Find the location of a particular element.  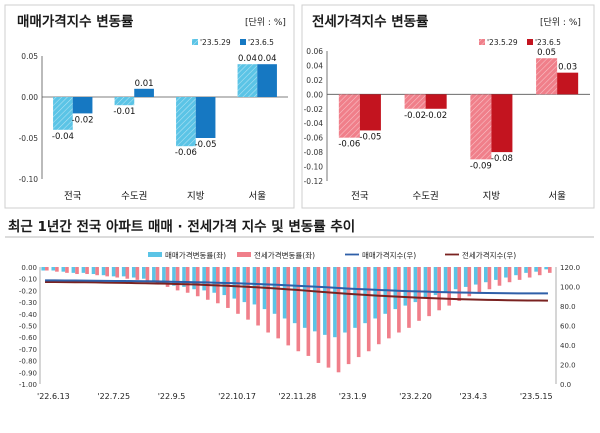

jeonse-data-label: -0.06 is located at coordinates (349, 145).